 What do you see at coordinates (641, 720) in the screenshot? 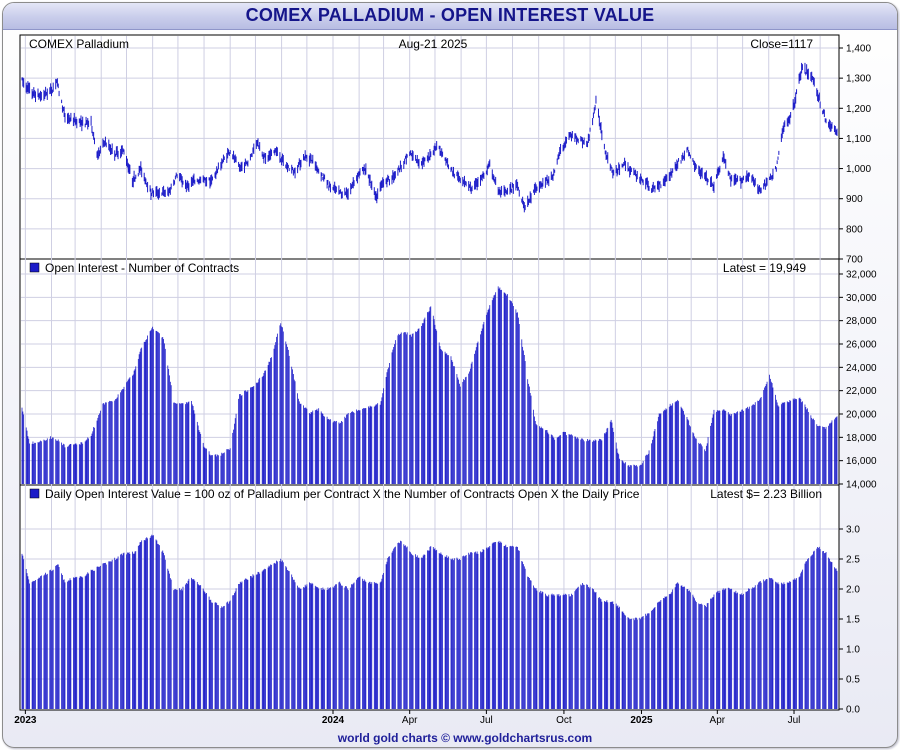
I see `x-tick-label: 2025` at bounding box center [641, 720].